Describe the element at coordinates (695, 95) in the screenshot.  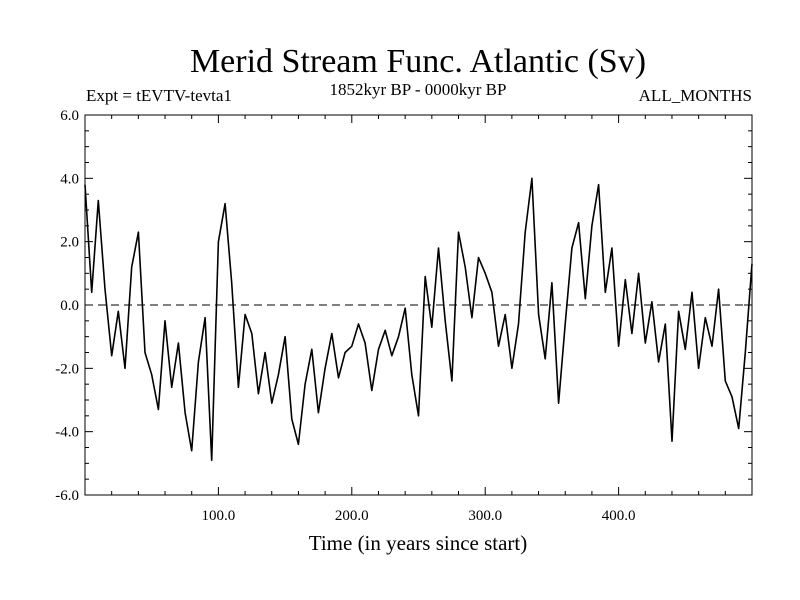
I see `months-label: ALL_MONTHS` at that location.